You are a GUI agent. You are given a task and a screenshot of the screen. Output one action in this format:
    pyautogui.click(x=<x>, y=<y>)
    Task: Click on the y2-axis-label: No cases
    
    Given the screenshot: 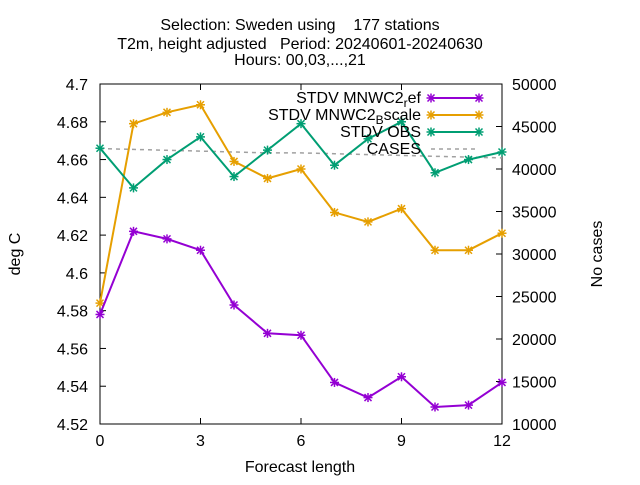 What is the action you would take?
    pyautogui.click(x=597, y=254)
    